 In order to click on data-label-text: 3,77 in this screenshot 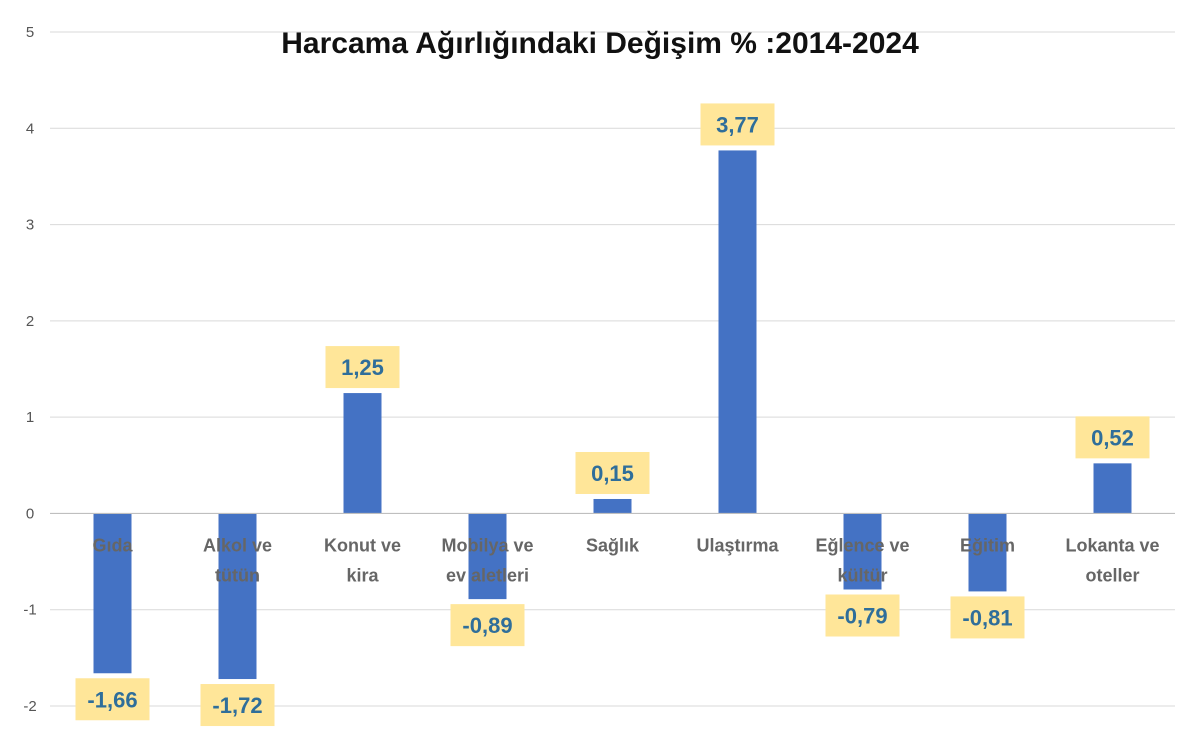, I will do `click(737, 124)`.